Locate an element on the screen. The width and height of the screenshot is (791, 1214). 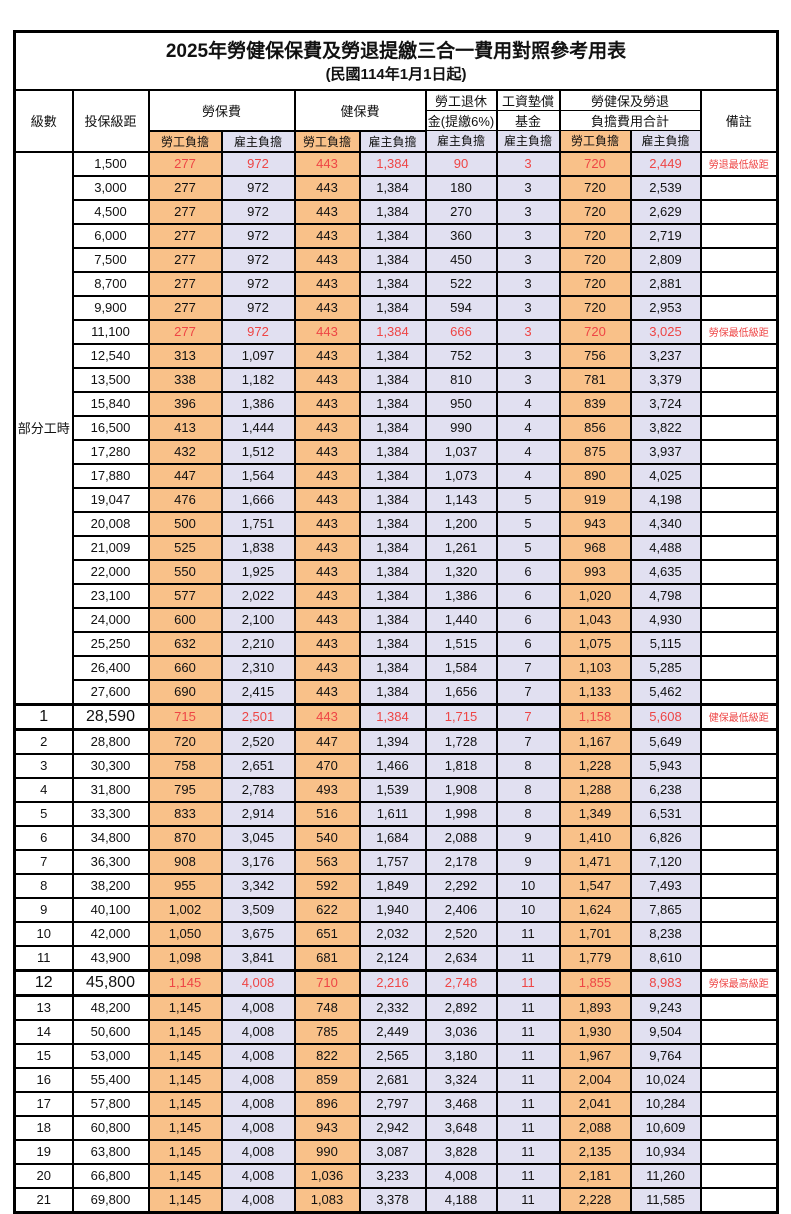
total-employer-cell: 2,881 is located at coordinates (665, 283).